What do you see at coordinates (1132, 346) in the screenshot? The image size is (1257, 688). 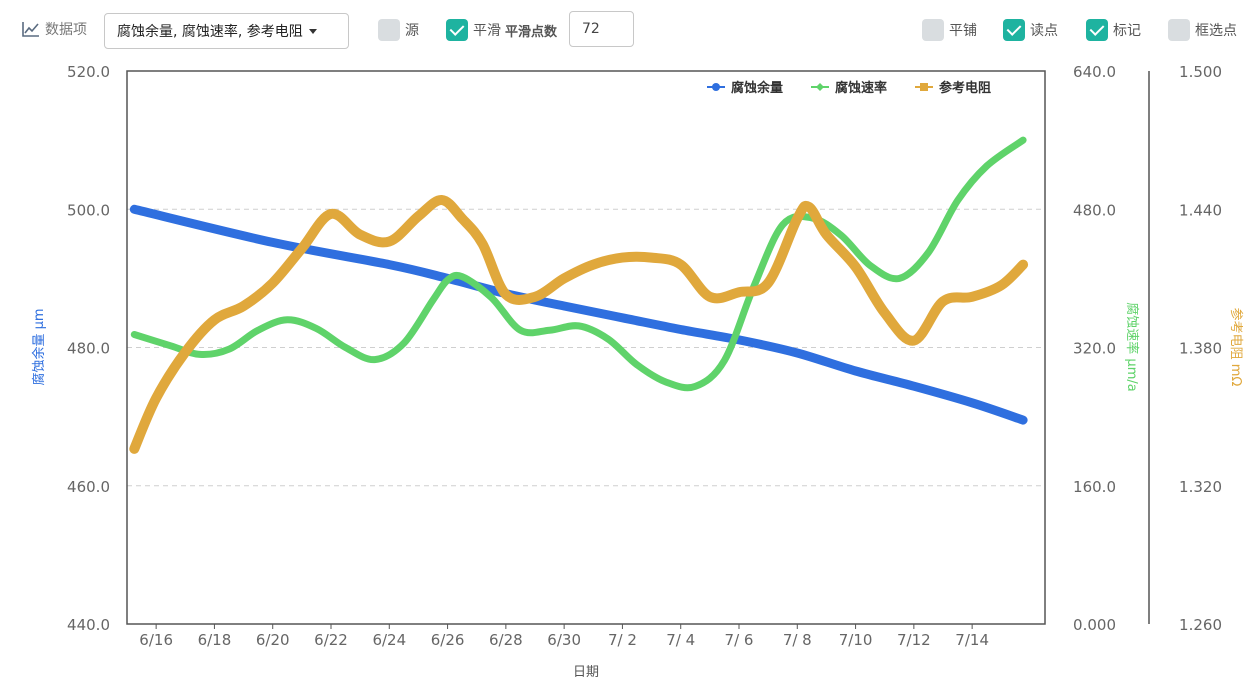 I see `right1-axis-title: 腐蚀速率 μm/a` at bounding box center [1132, 346].